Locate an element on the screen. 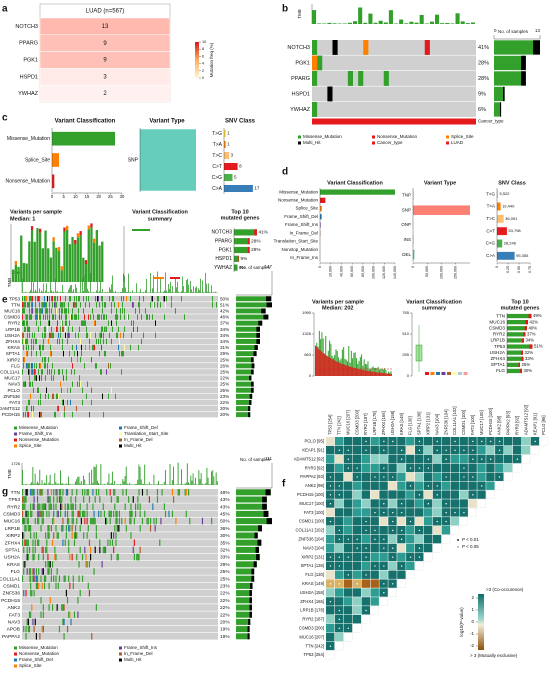 Image resolution: width=550 pixels, height=675 pixels. category-label: In_Frame_Ins is located at coordinates (304, 257).